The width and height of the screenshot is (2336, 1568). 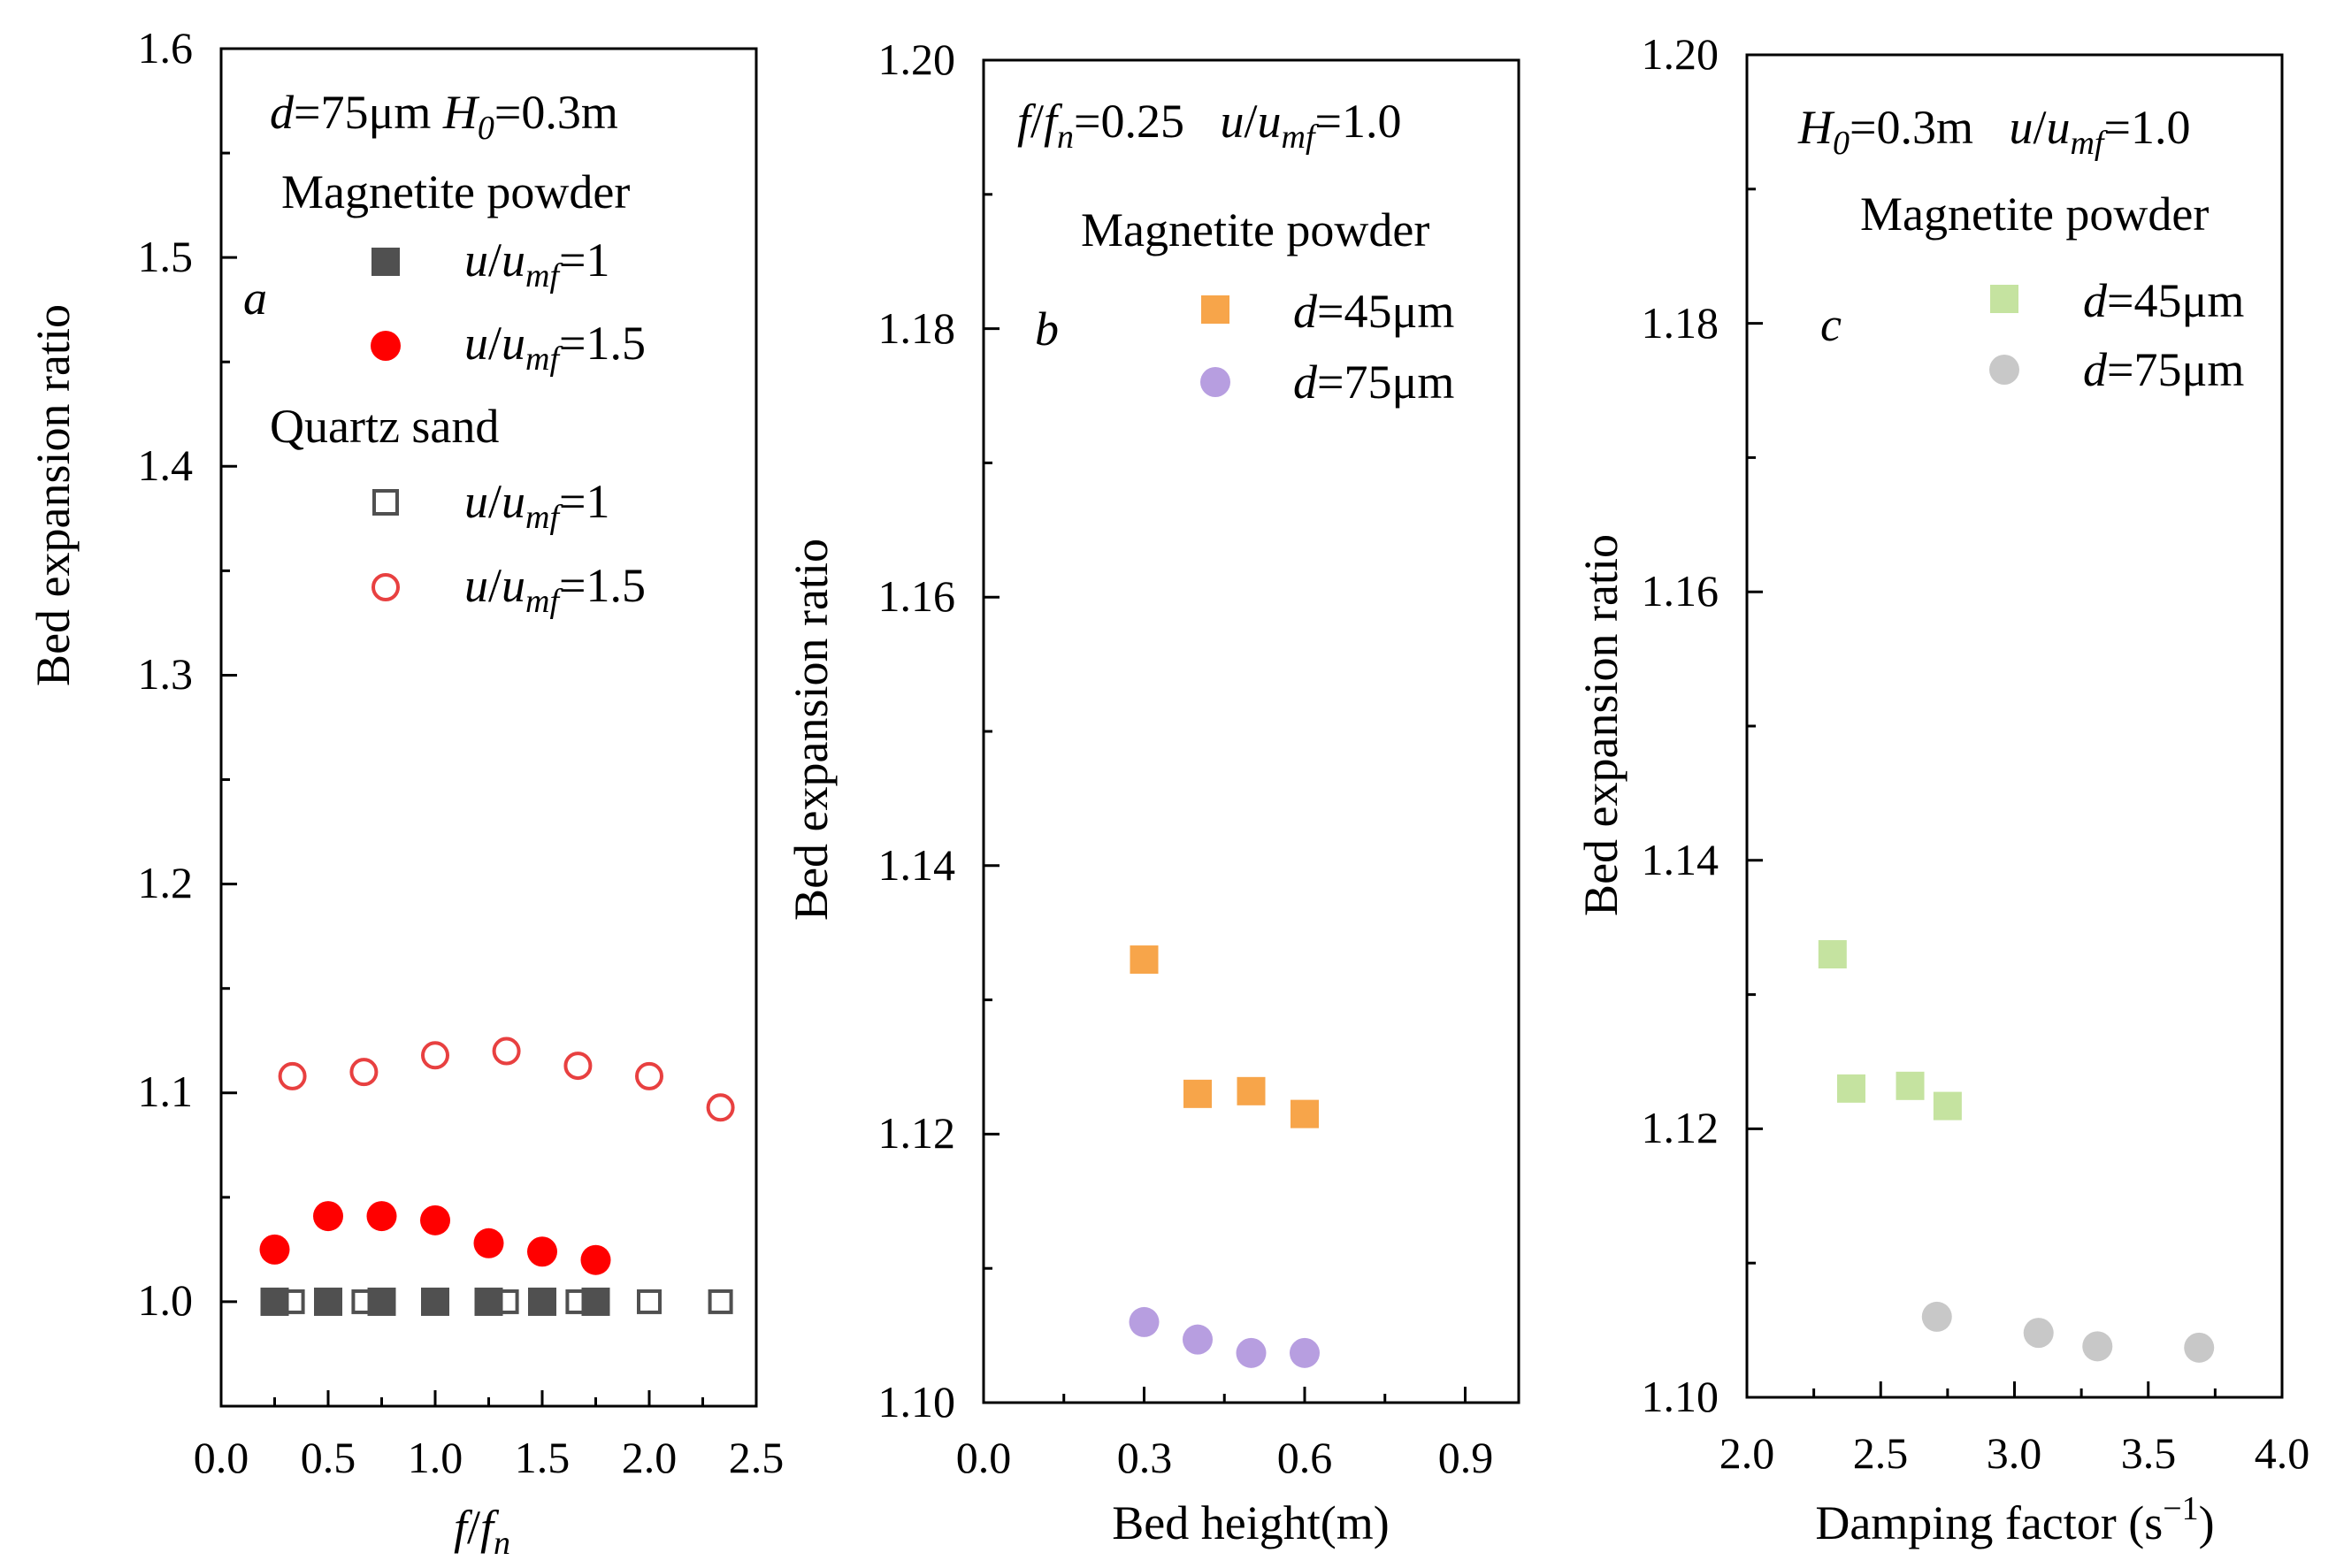 I want to click on panel-a-ytick-label: 1.5, so click(x=166, y=256).